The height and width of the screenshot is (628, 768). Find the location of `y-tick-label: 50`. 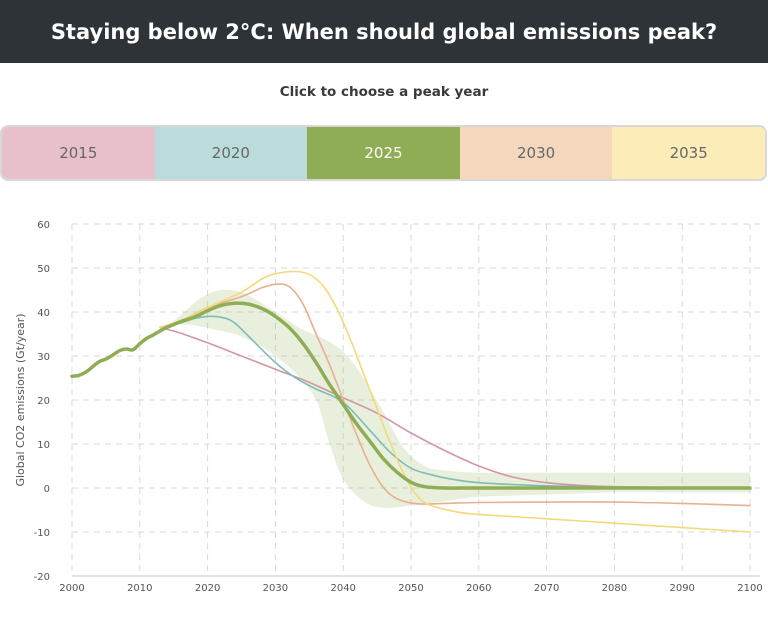

y-tick-label: 50 is located at coordinates (43, 269).